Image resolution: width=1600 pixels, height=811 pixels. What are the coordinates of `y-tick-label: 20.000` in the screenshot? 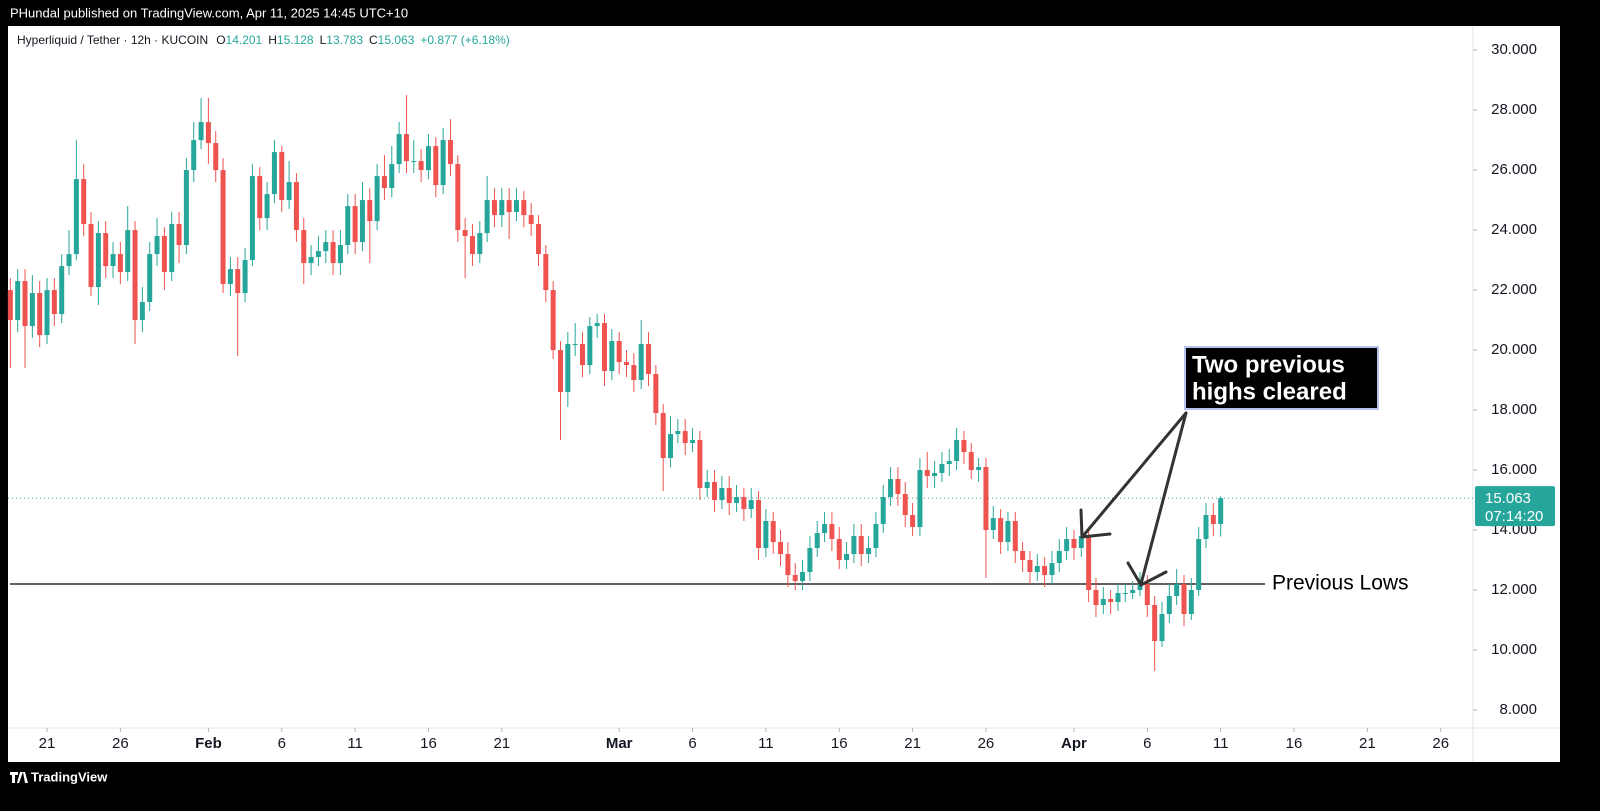 It's located at (1514, 349).